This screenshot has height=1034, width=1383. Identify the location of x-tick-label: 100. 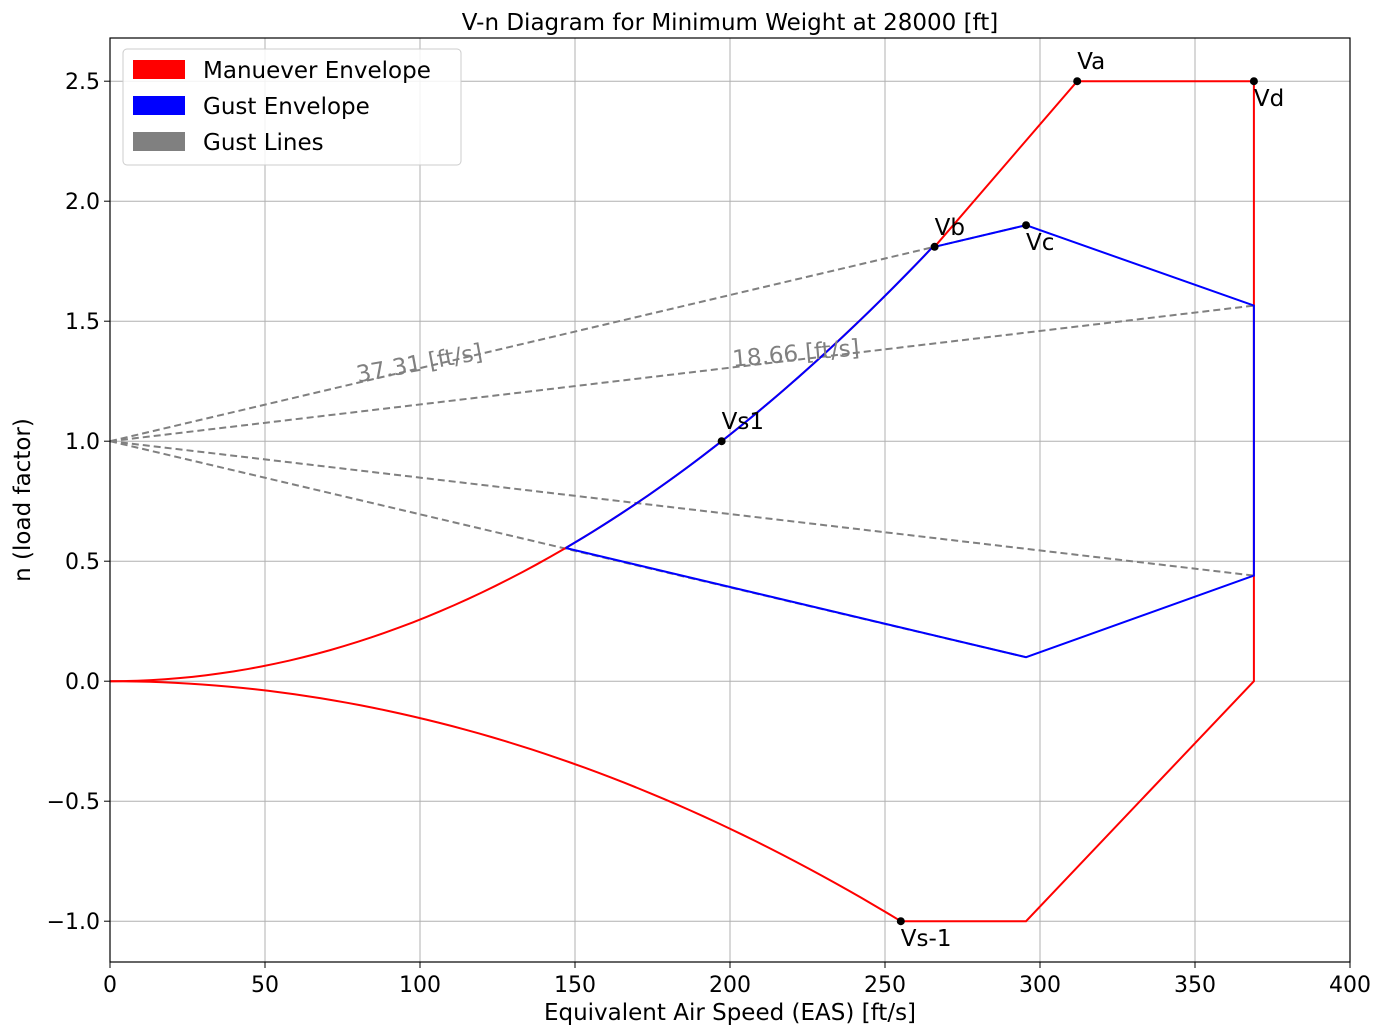
(420, 985).